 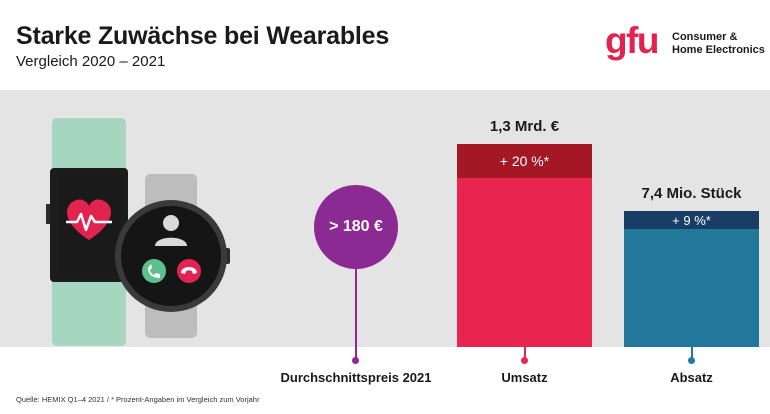 I want to click on category-label-units: Absatz, so click(x=691, y=377).